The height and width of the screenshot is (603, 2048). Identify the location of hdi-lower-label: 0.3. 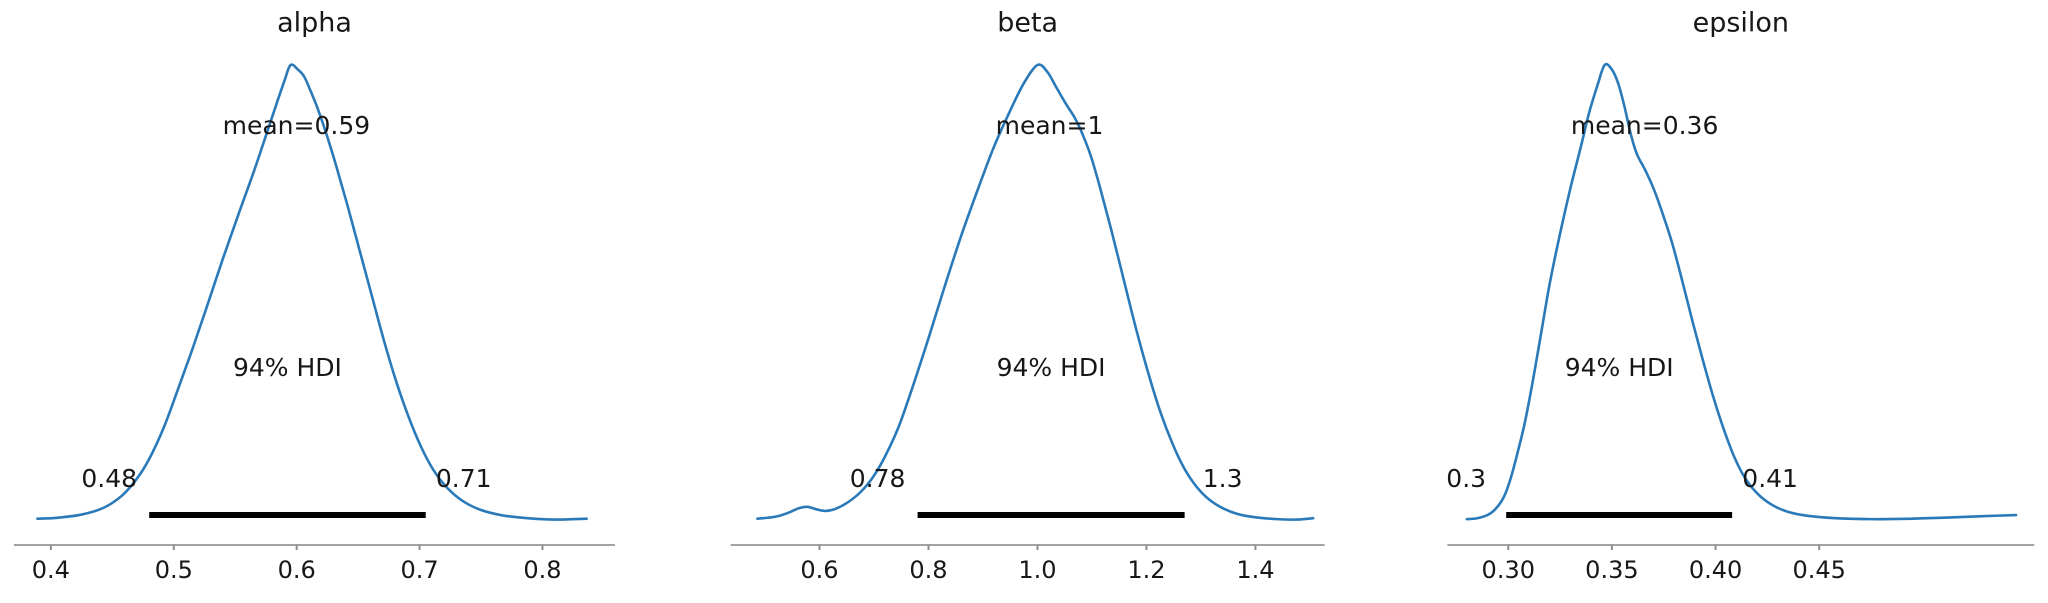
(1466, 478).